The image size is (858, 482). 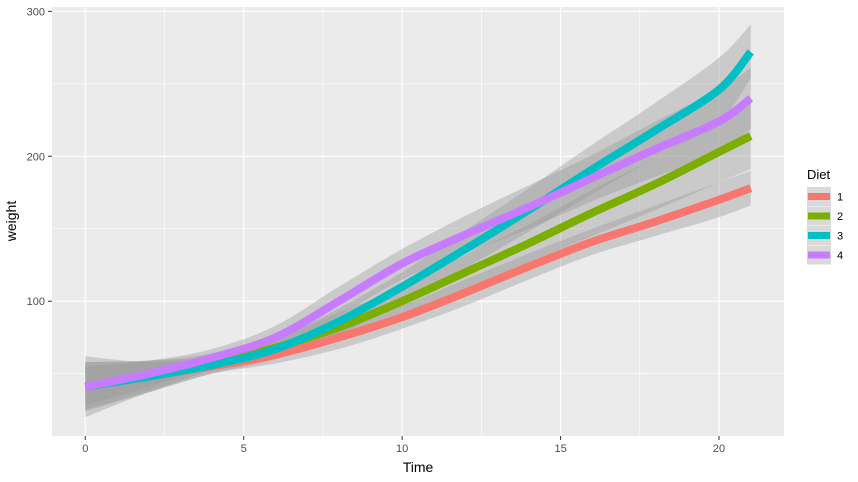 I want to click on x-tick-label: 0, so click(x=85, y=449).